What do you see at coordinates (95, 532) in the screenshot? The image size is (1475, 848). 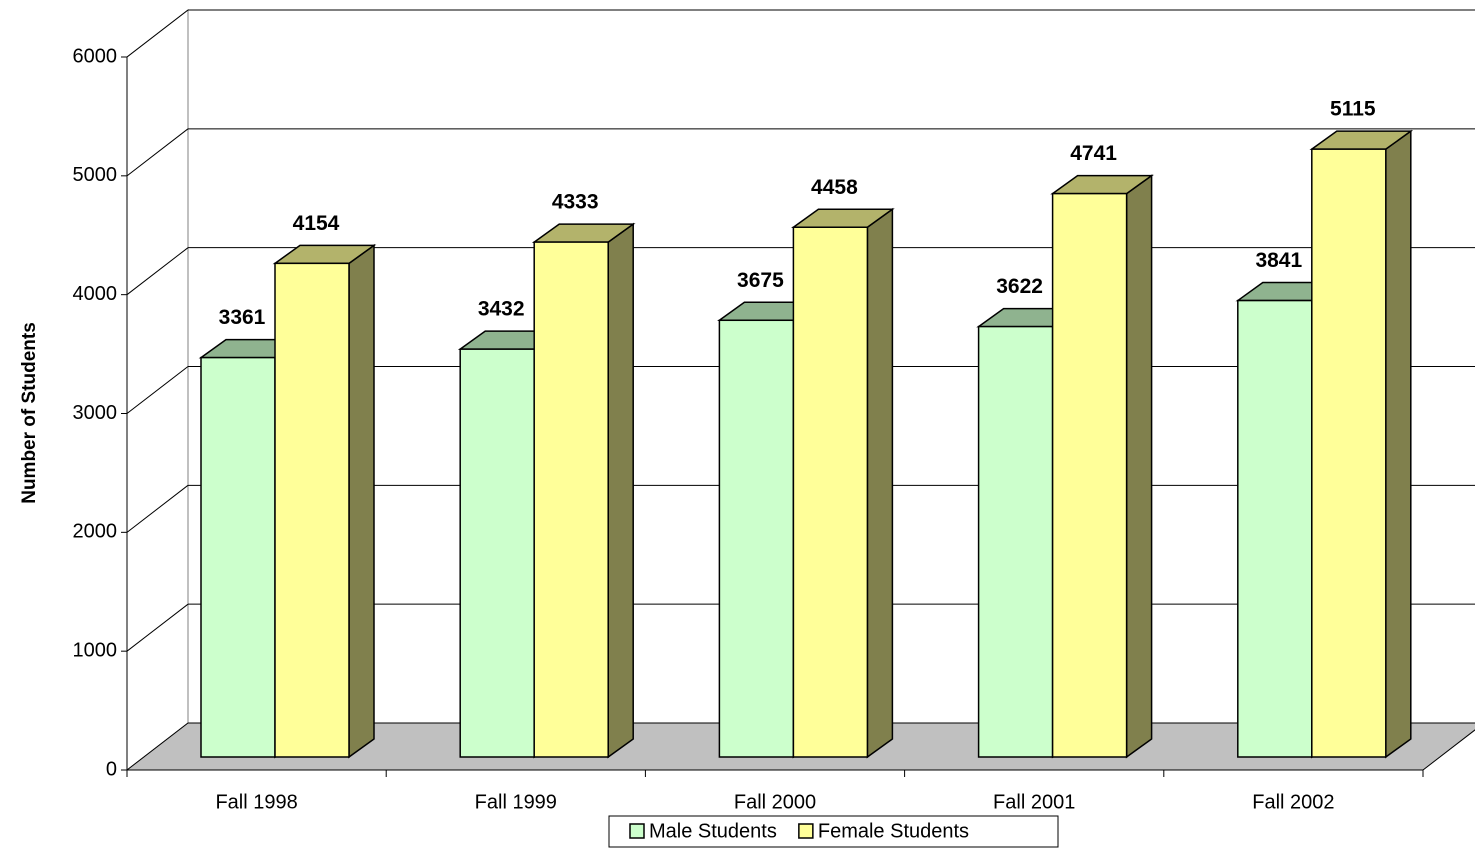 I see `y-tick-label: 2000` at bounding box center [95, 532].